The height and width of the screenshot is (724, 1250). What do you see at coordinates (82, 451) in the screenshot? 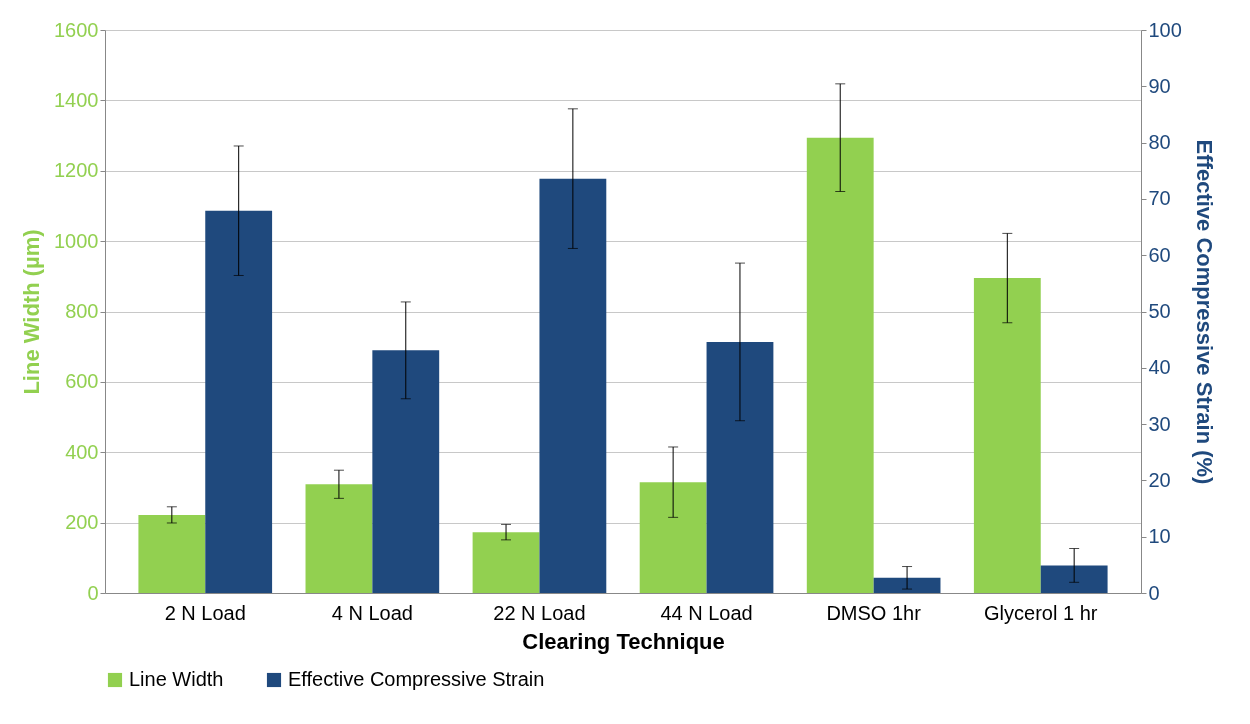
I see `y-tick-label: 400` at bounding box center [82, 451].